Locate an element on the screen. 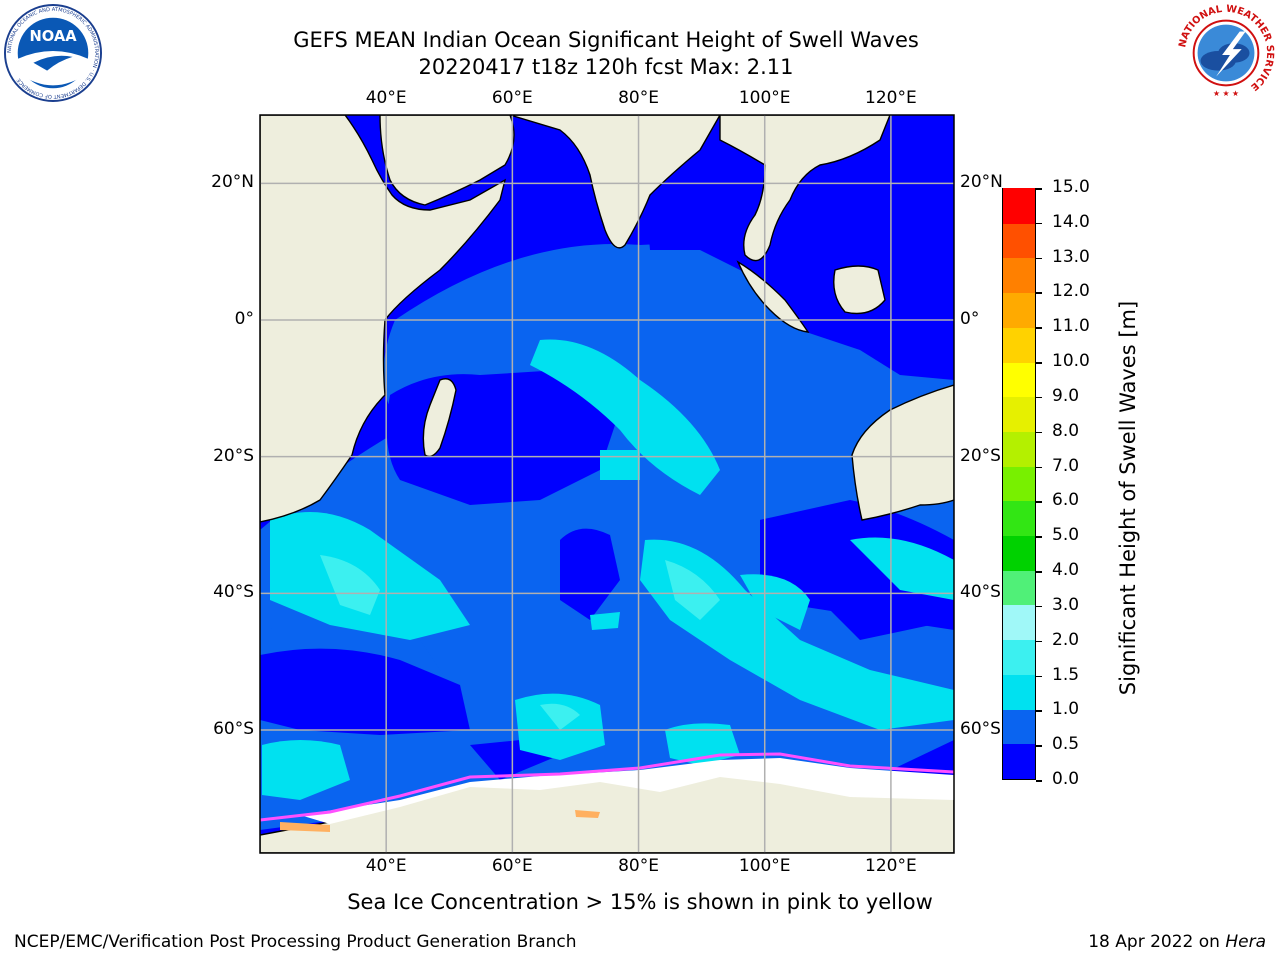  plot-subtitle: 20220417 t18z 120h fcst Max: 2.11 is located at coordinates (606, 67).